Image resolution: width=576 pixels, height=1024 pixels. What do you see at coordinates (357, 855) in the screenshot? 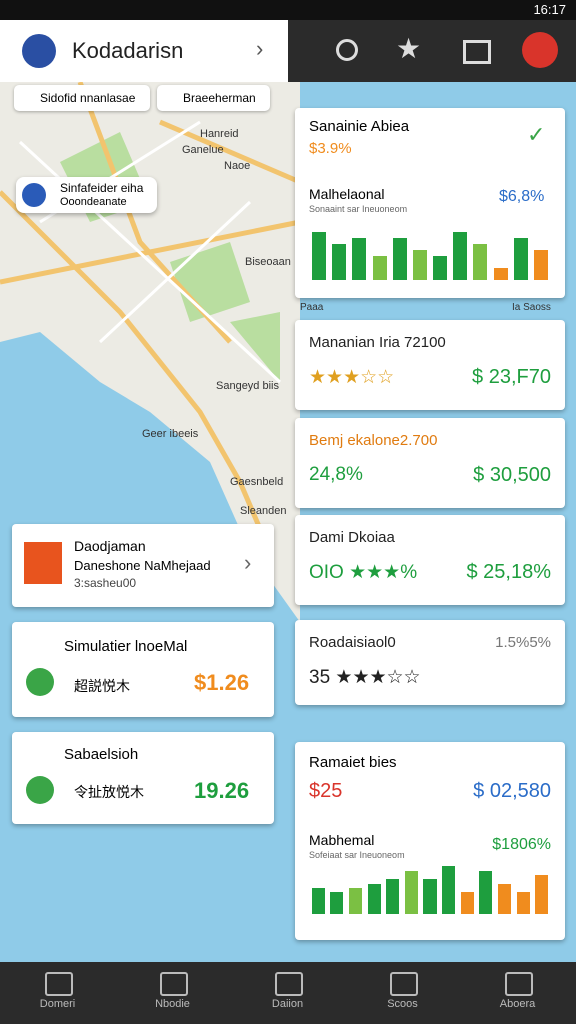
I see `chart-subtitle: Sofeiaat sar Ineuoneom` at bounding box center [357, 855].